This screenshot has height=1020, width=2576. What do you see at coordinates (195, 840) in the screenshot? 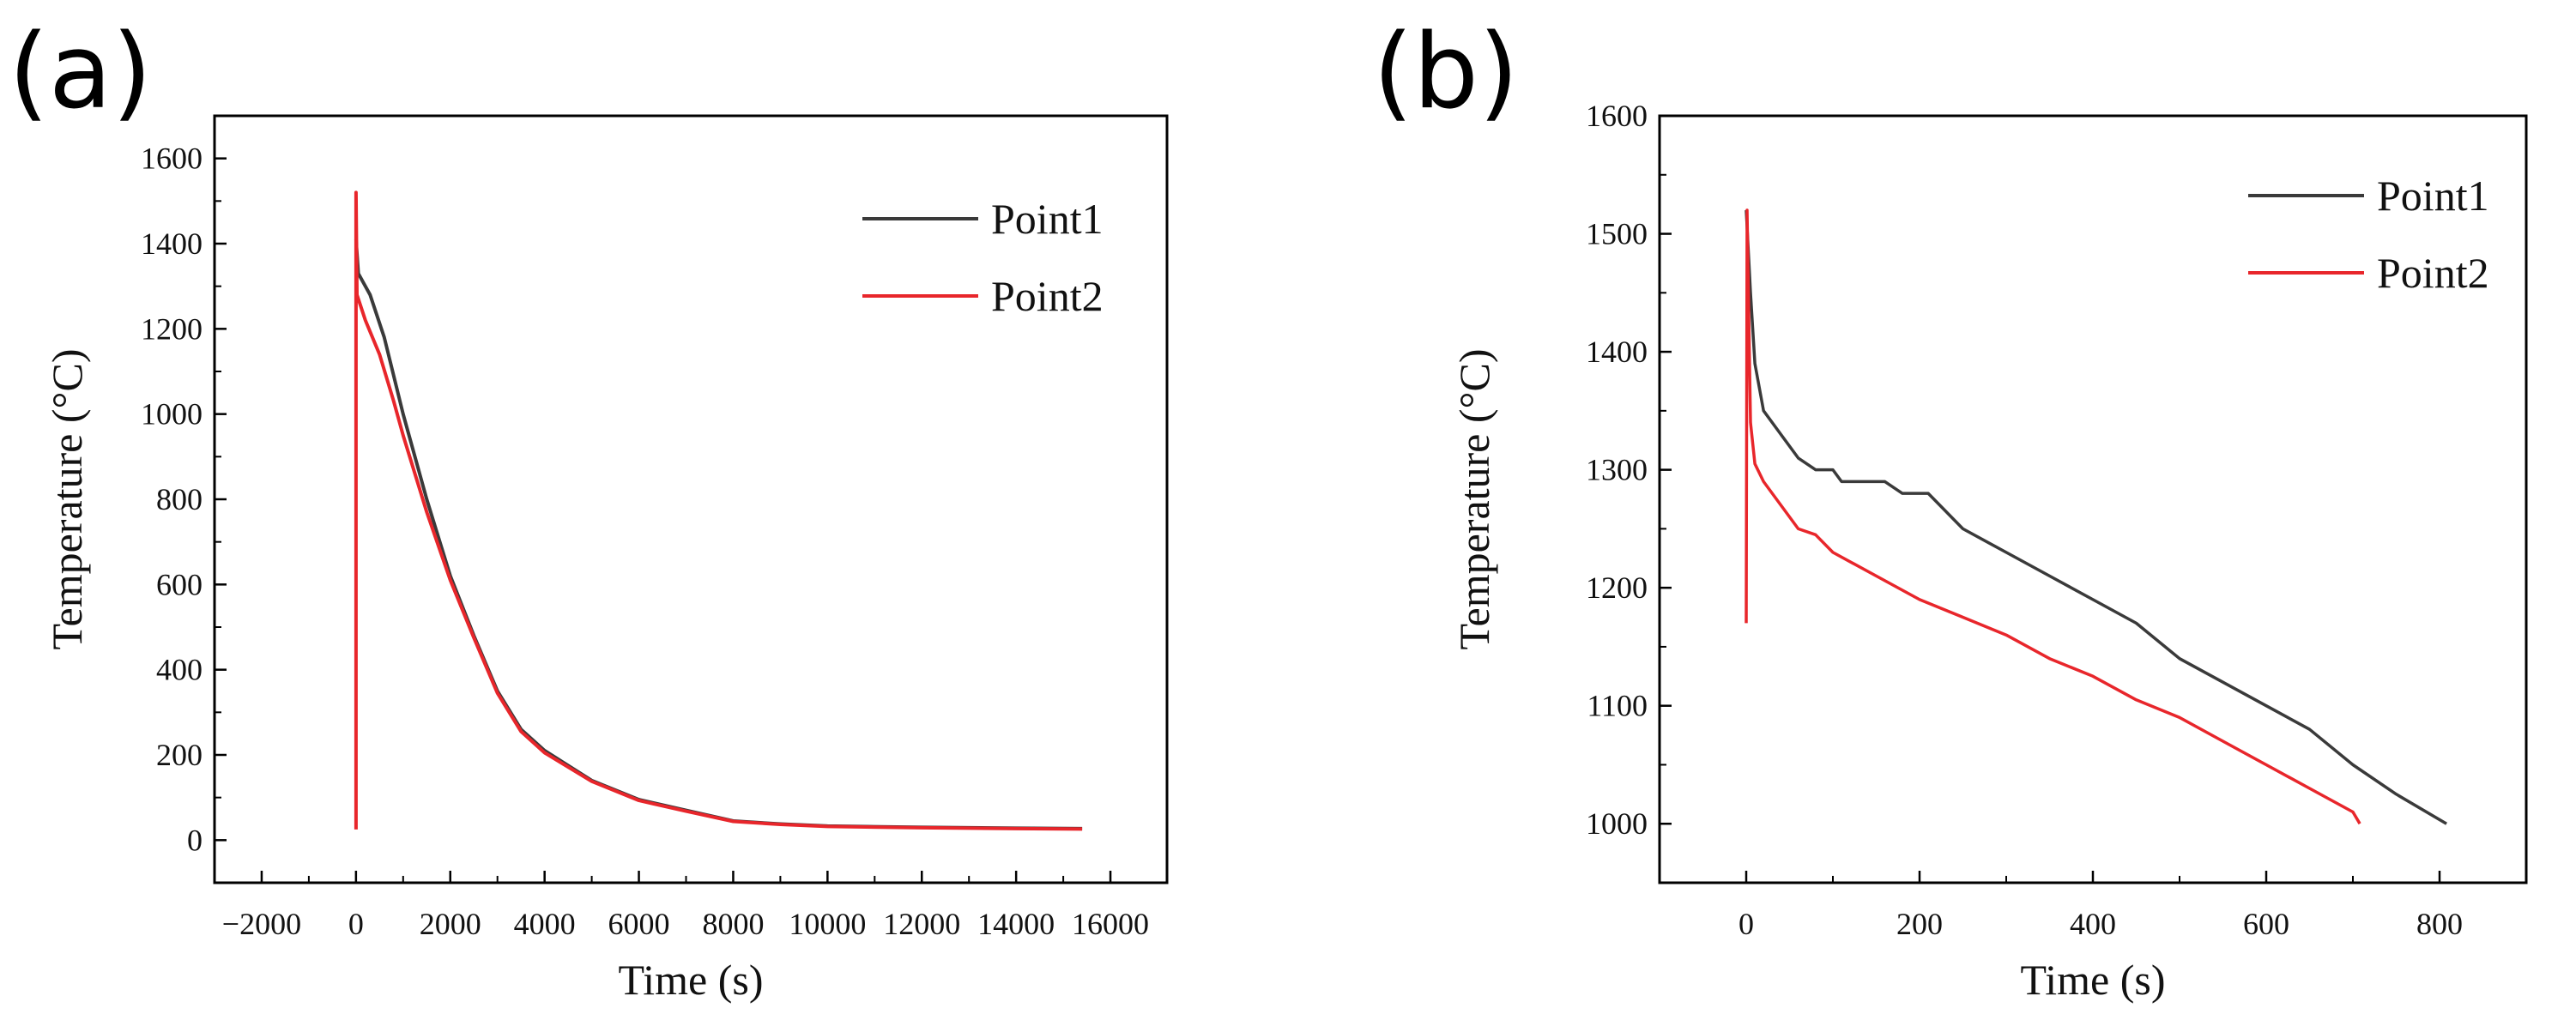
I see `y-tick-label: 0` at bounding box center [195, 840].